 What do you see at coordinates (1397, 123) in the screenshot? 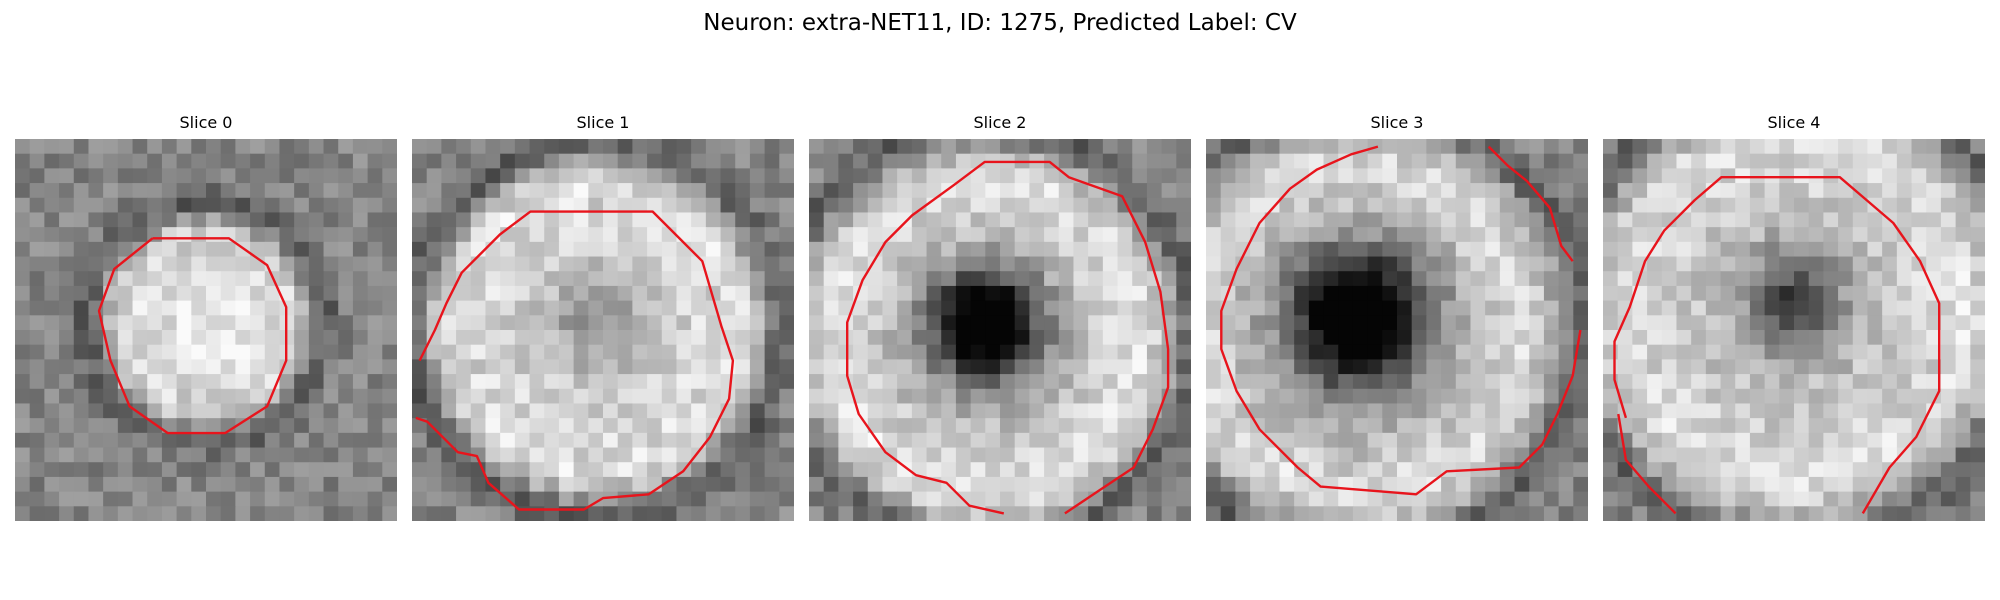
I see `slice-title: Slice 3` at bounding box center [1397, 123].